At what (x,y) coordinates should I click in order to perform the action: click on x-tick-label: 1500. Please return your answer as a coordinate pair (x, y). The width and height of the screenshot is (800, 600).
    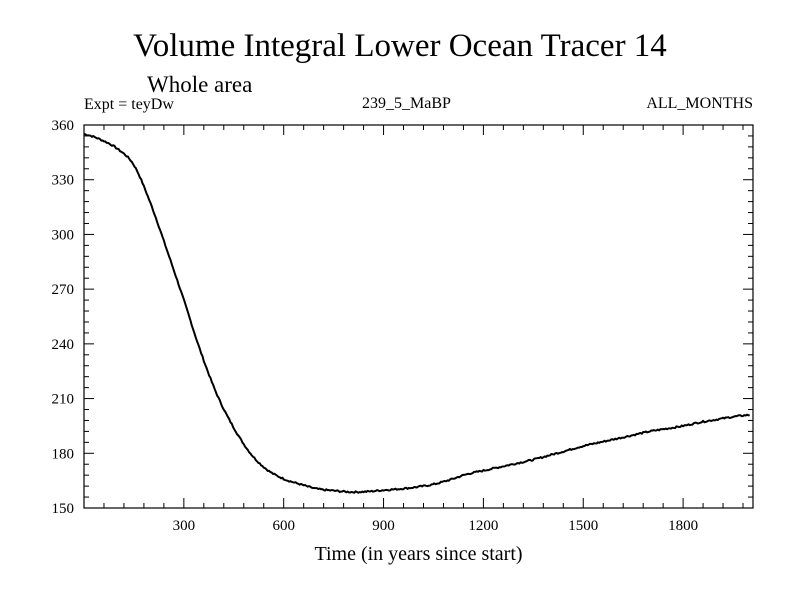
    Looking at the image, I should click on (583, 526).